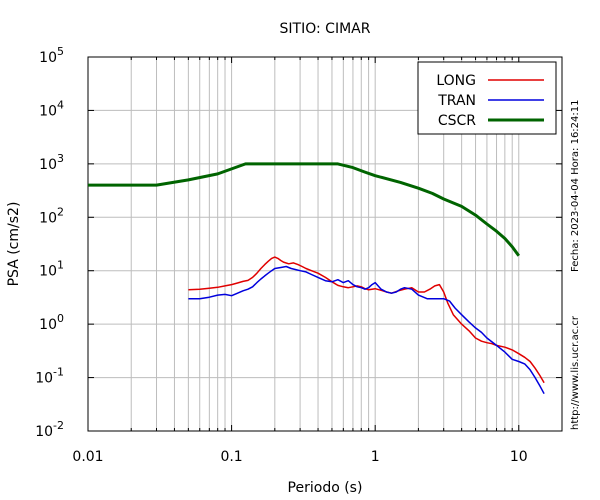 The image size is (600, 500). Describe the element at coordinates (51, 108) in the screenshot. I see `y-tick-label: 10⁴` at that location.